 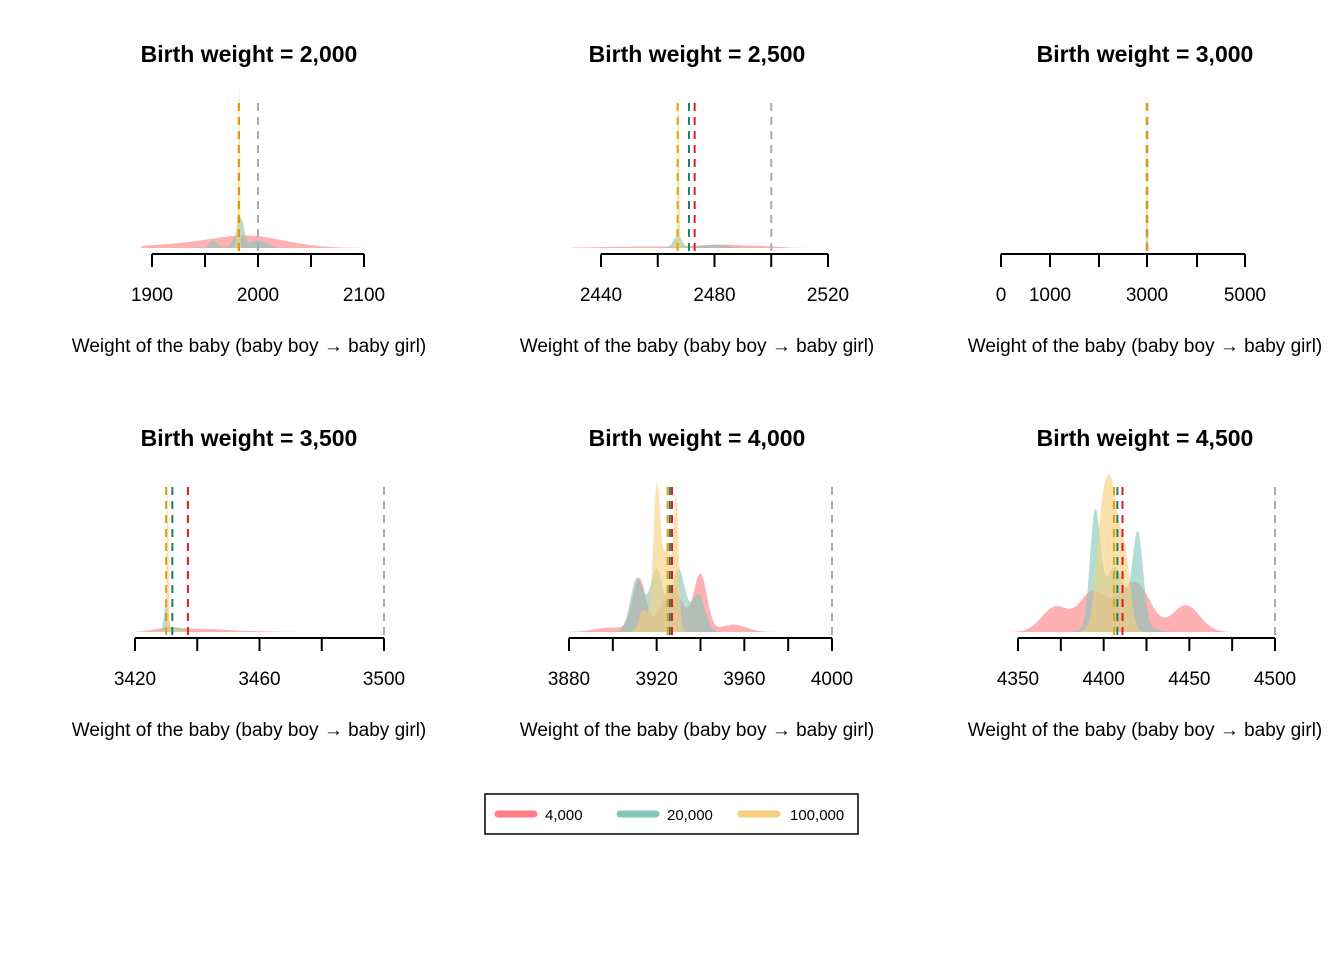 What do you see at coordinates (714, 295) in the screenshot?
I see `x-tick-label: 2480` at bounding box center [714, 295].